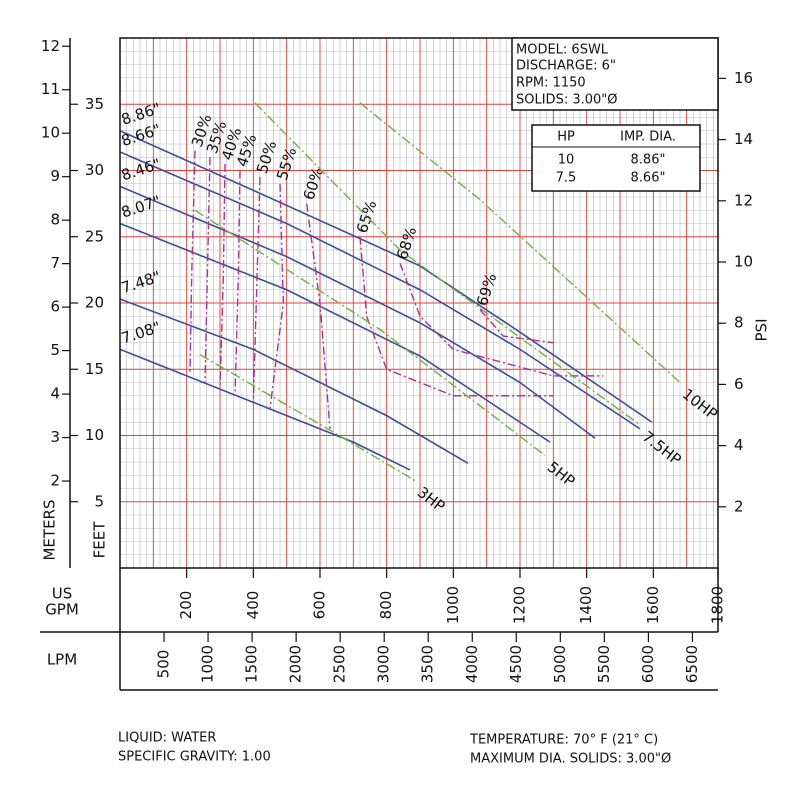 Image resolution: width=800 pixels, height=800 pixels. Describe the element at coordinates (194, 757) in the screenshot. I see `footer-text: SPECIFIC GRAVITY: 1.00` at that location.